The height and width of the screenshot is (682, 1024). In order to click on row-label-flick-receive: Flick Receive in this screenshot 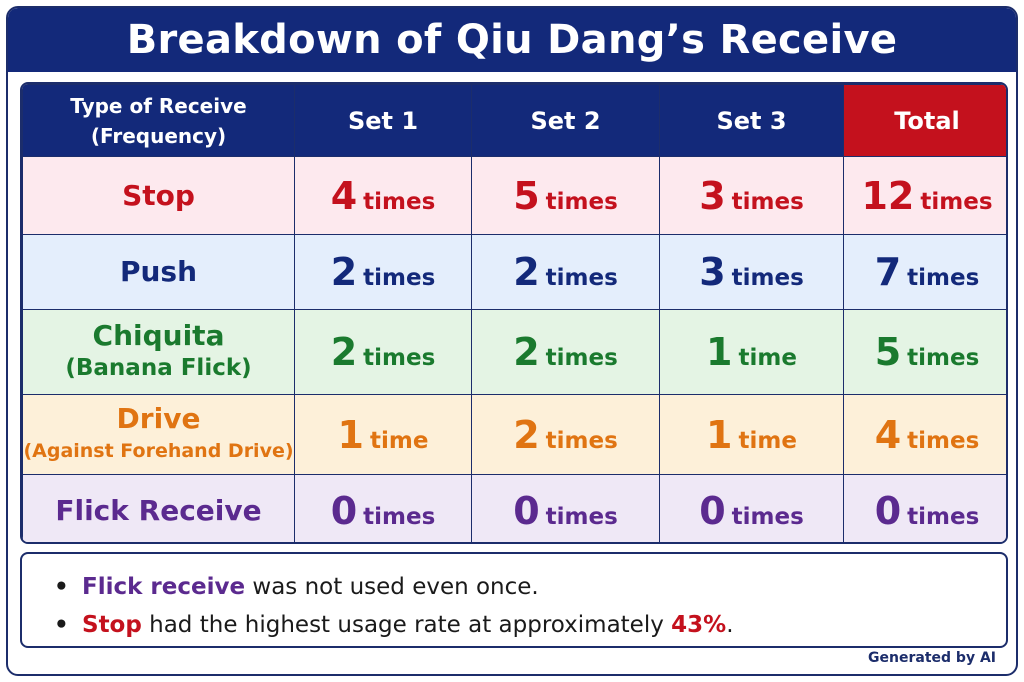, I will do `click(158, 508)`.